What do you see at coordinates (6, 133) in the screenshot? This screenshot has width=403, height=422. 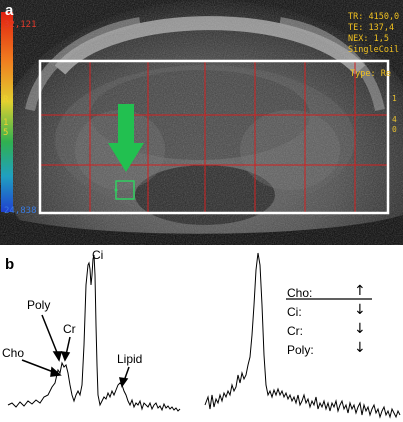 I see `scale-mark-5: 5` at bounding box center [6, 133].